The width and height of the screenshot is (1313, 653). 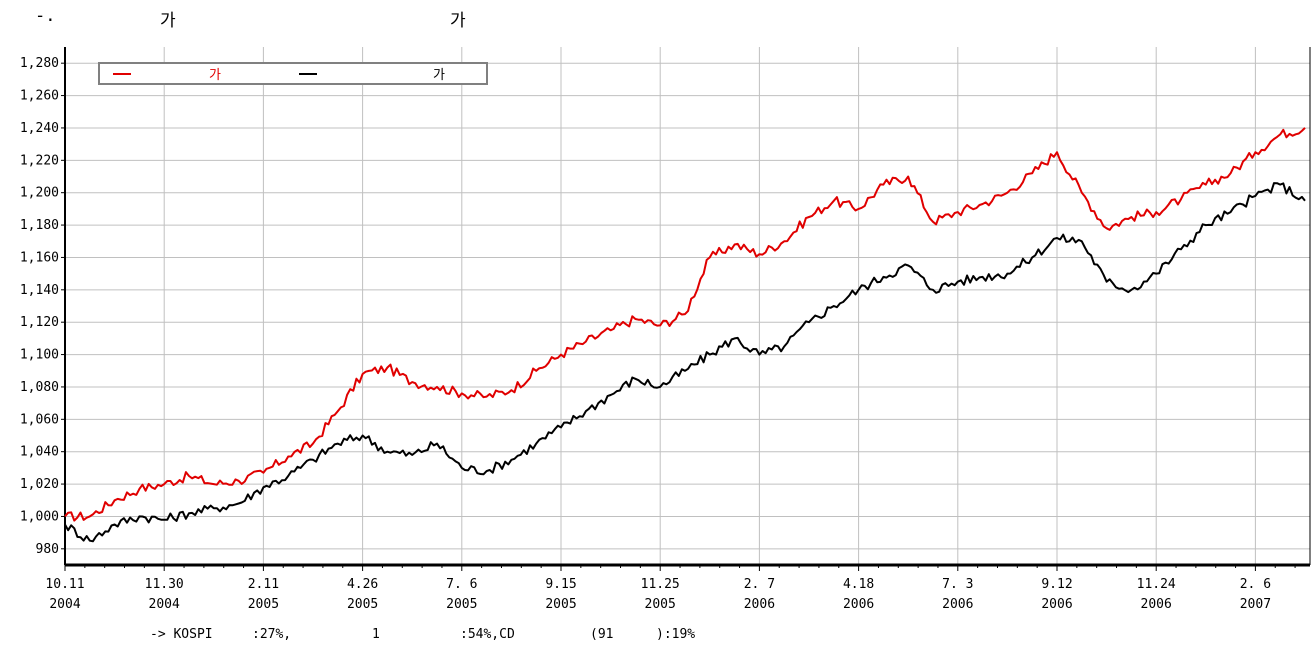 What do you see at coordinates (39, 225) in the screenshot?
I see `y-tick-label: 1,180` at bounding box center [39, 225].